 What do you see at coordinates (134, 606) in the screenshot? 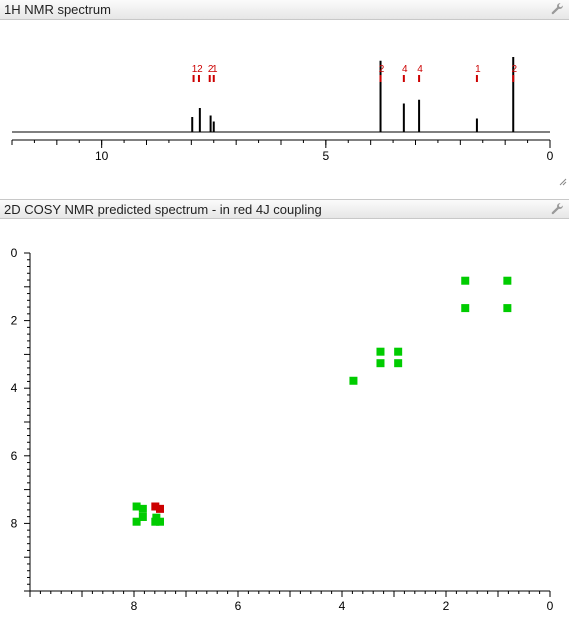
I see `x-axis-tick-label: 8` at bounding box center [134, 606].